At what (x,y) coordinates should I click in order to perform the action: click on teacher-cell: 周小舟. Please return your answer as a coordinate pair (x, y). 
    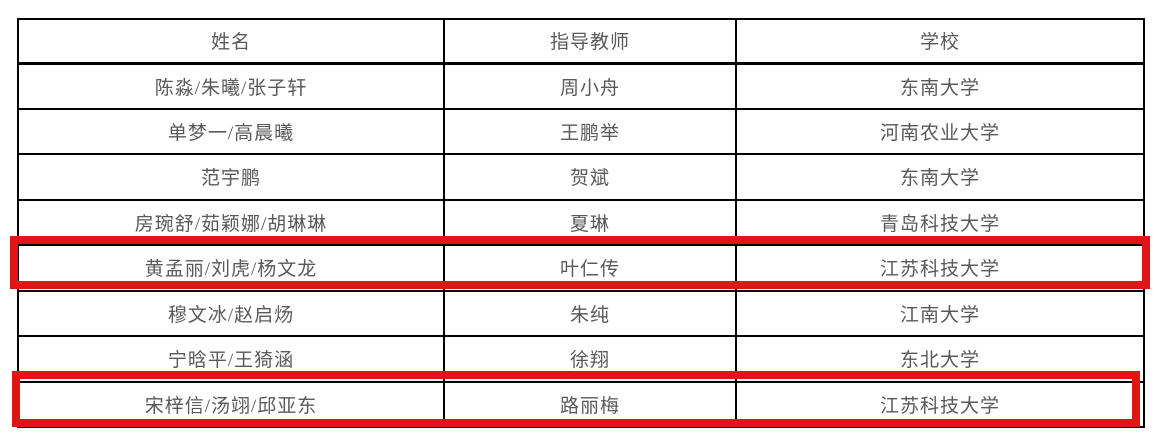
    Looking at the image, I should click on (590, 86).